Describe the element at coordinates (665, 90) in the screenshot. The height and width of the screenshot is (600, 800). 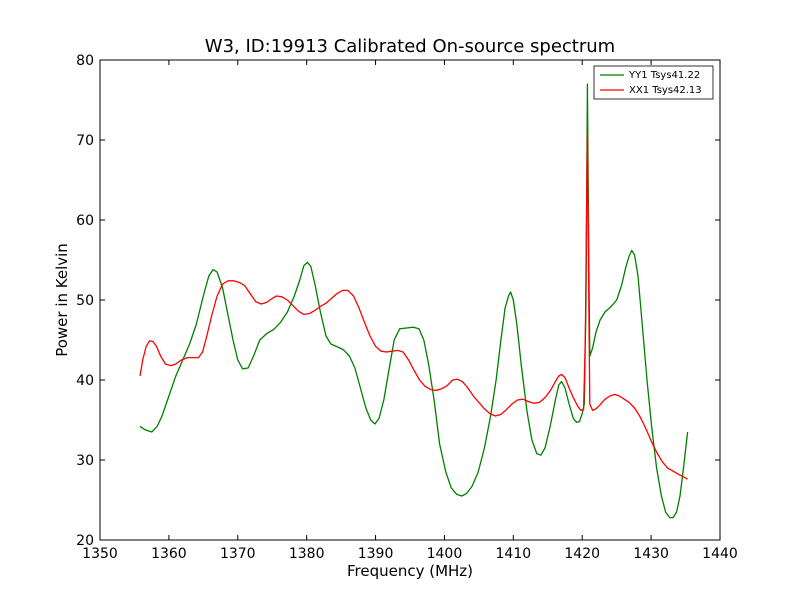
I see `legend-label-xx1: XX1 Tsys42.13` at that location.